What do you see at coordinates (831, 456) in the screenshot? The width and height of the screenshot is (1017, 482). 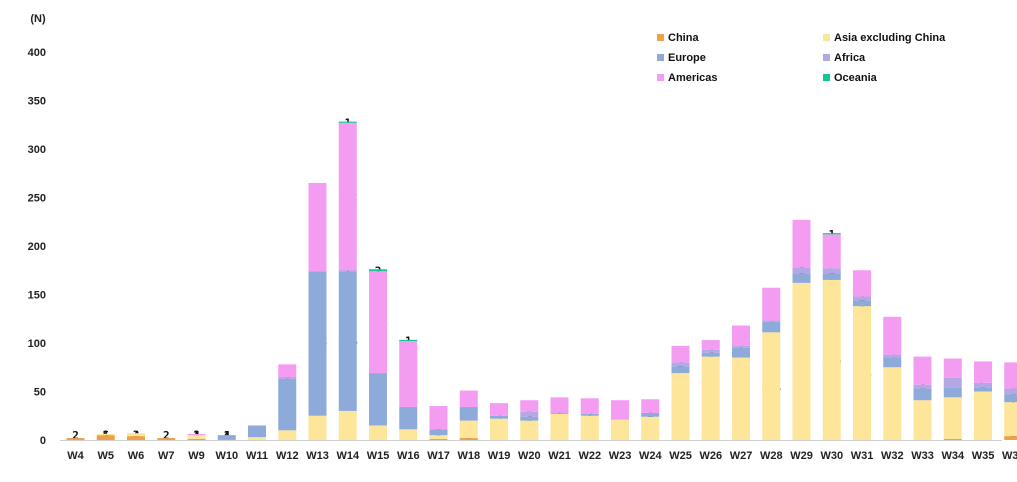 I see `x-tick-label: W30` at bounding box center [831, 456].